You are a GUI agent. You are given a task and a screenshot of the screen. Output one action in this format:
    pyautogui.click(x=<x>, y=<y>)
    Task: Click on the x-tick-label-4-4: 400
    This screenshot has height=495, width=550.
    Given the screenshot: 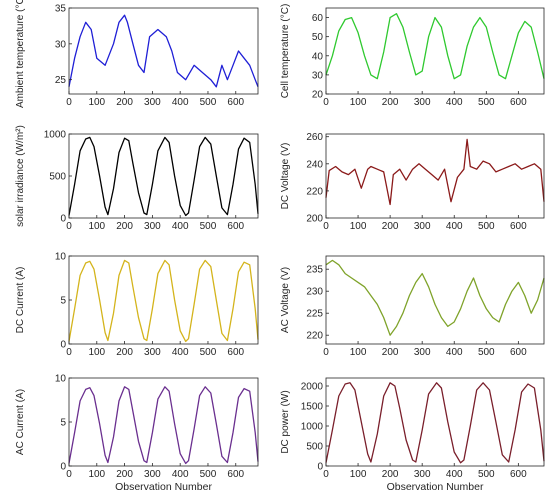 What is the action you would take?
    pyautogui.click(x=180, y=352)
    